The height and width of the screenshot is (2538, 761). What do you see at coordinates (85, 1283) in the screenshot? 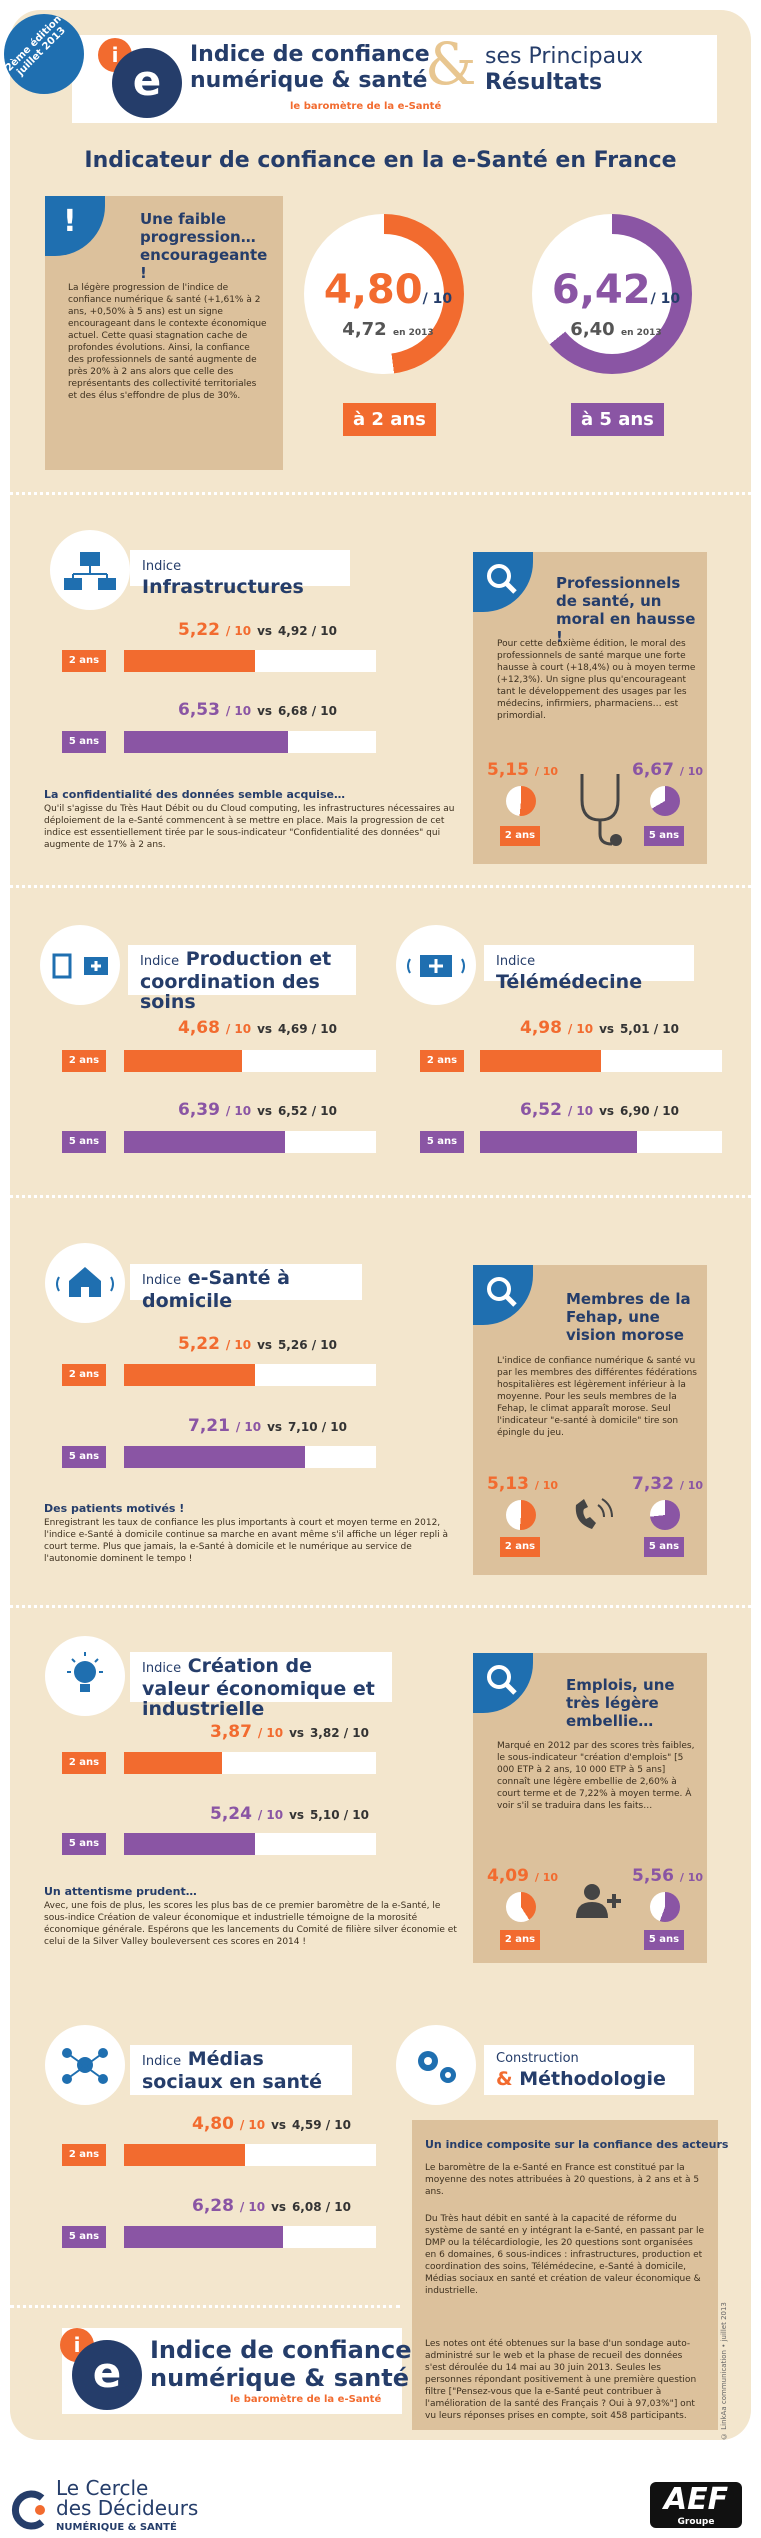
I see `home-icon` at bounding box center [85, 1283].